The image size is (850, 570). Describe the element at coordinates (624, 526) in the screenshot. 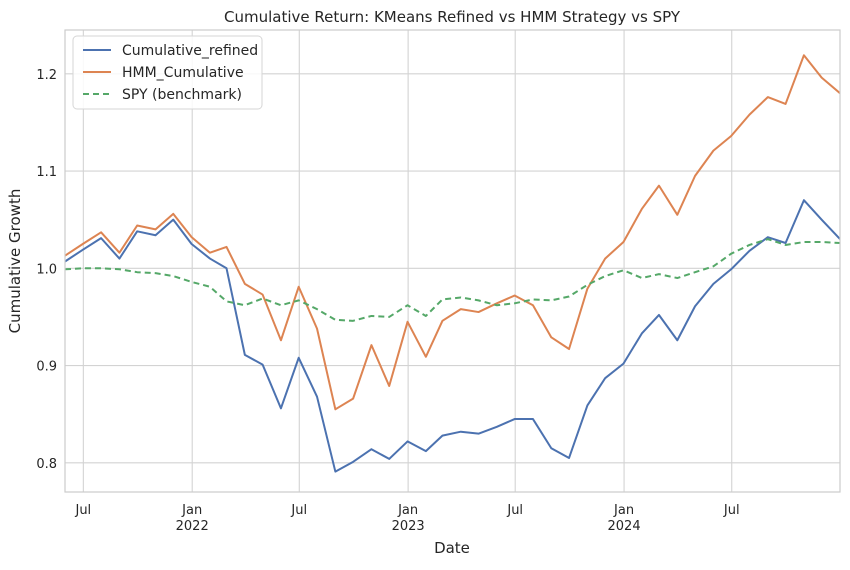

I see `x-tick-year-label: 2024` at that location.